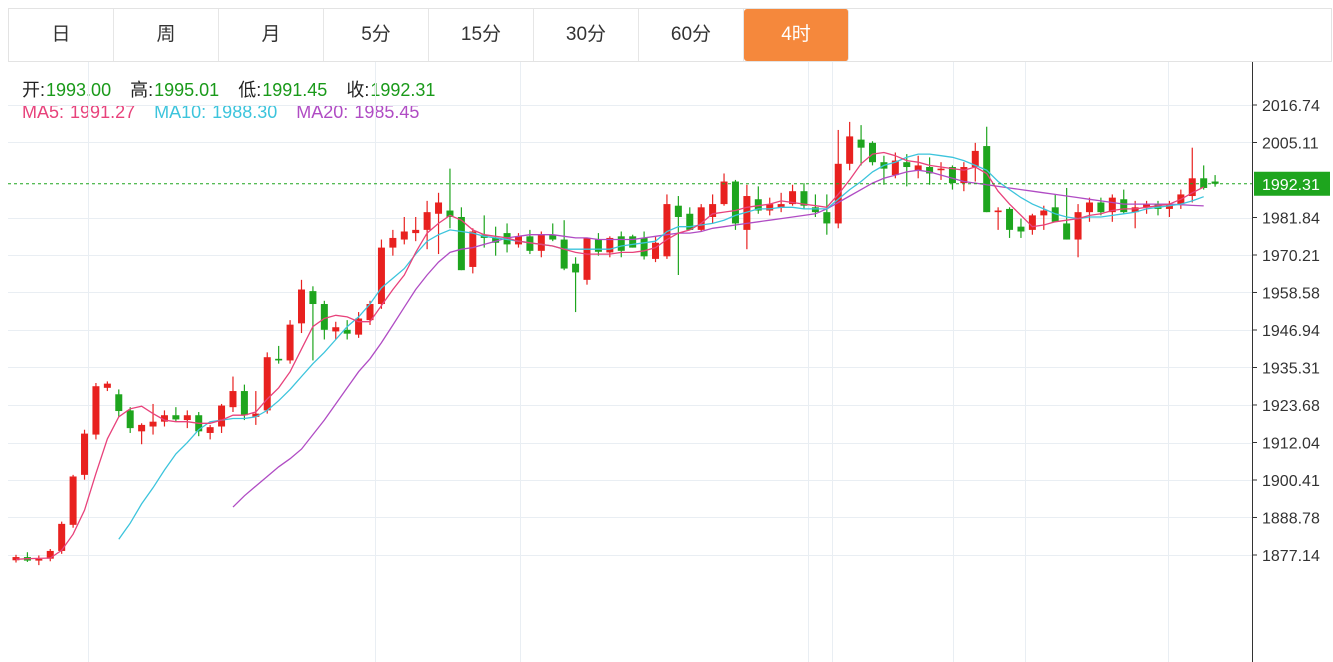 Image resolution: width=1333 pixels, height=662 pixels. I want to click on ma10-label: MA10:, so click(180, 112).